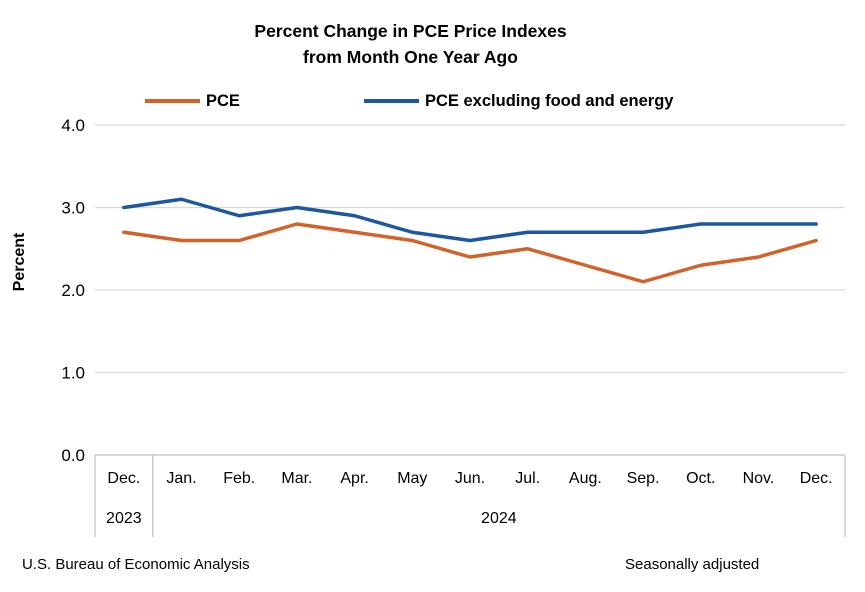  I want to click on x-axis-month-label: Sep., so click(643, 478).